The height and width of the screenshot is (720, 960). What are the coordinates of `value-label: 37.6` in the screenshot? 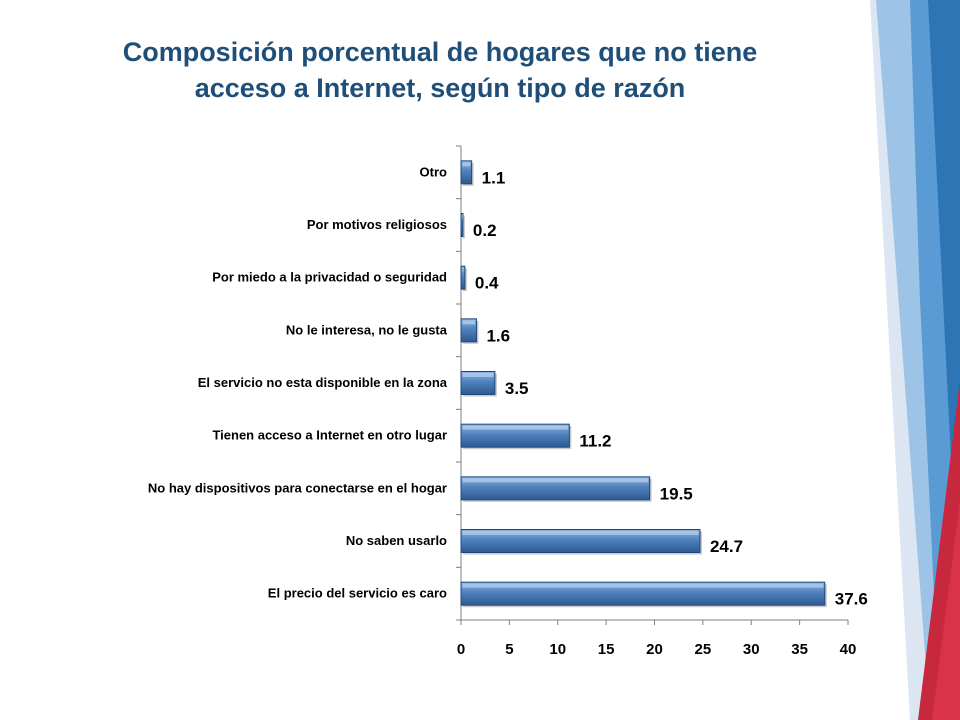 It's located at (851, 599).